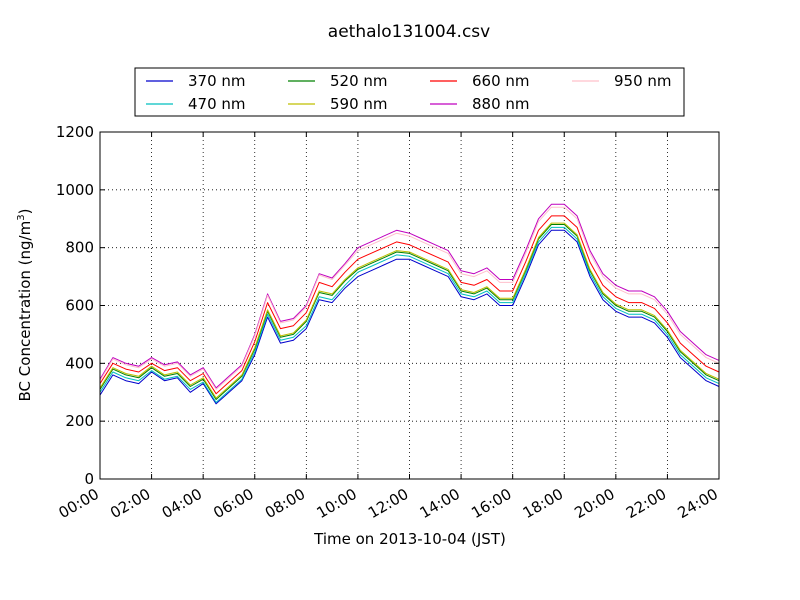  What do you see at coordinates (25, 212) in the screenshot?
I see `y-axis-label-close: )` at bounding box center [25, 212].